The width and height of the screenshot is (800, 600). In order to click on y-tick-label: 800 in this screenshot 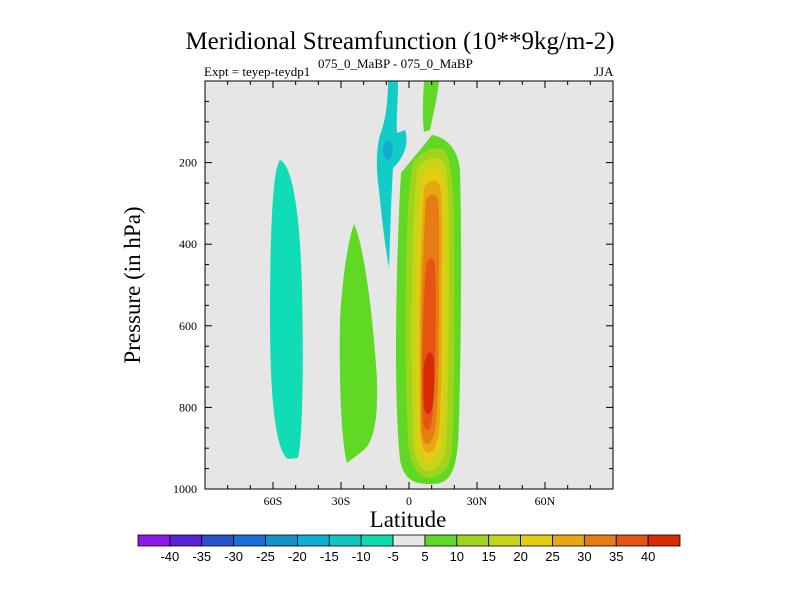, I will do `click(188, 407)`.